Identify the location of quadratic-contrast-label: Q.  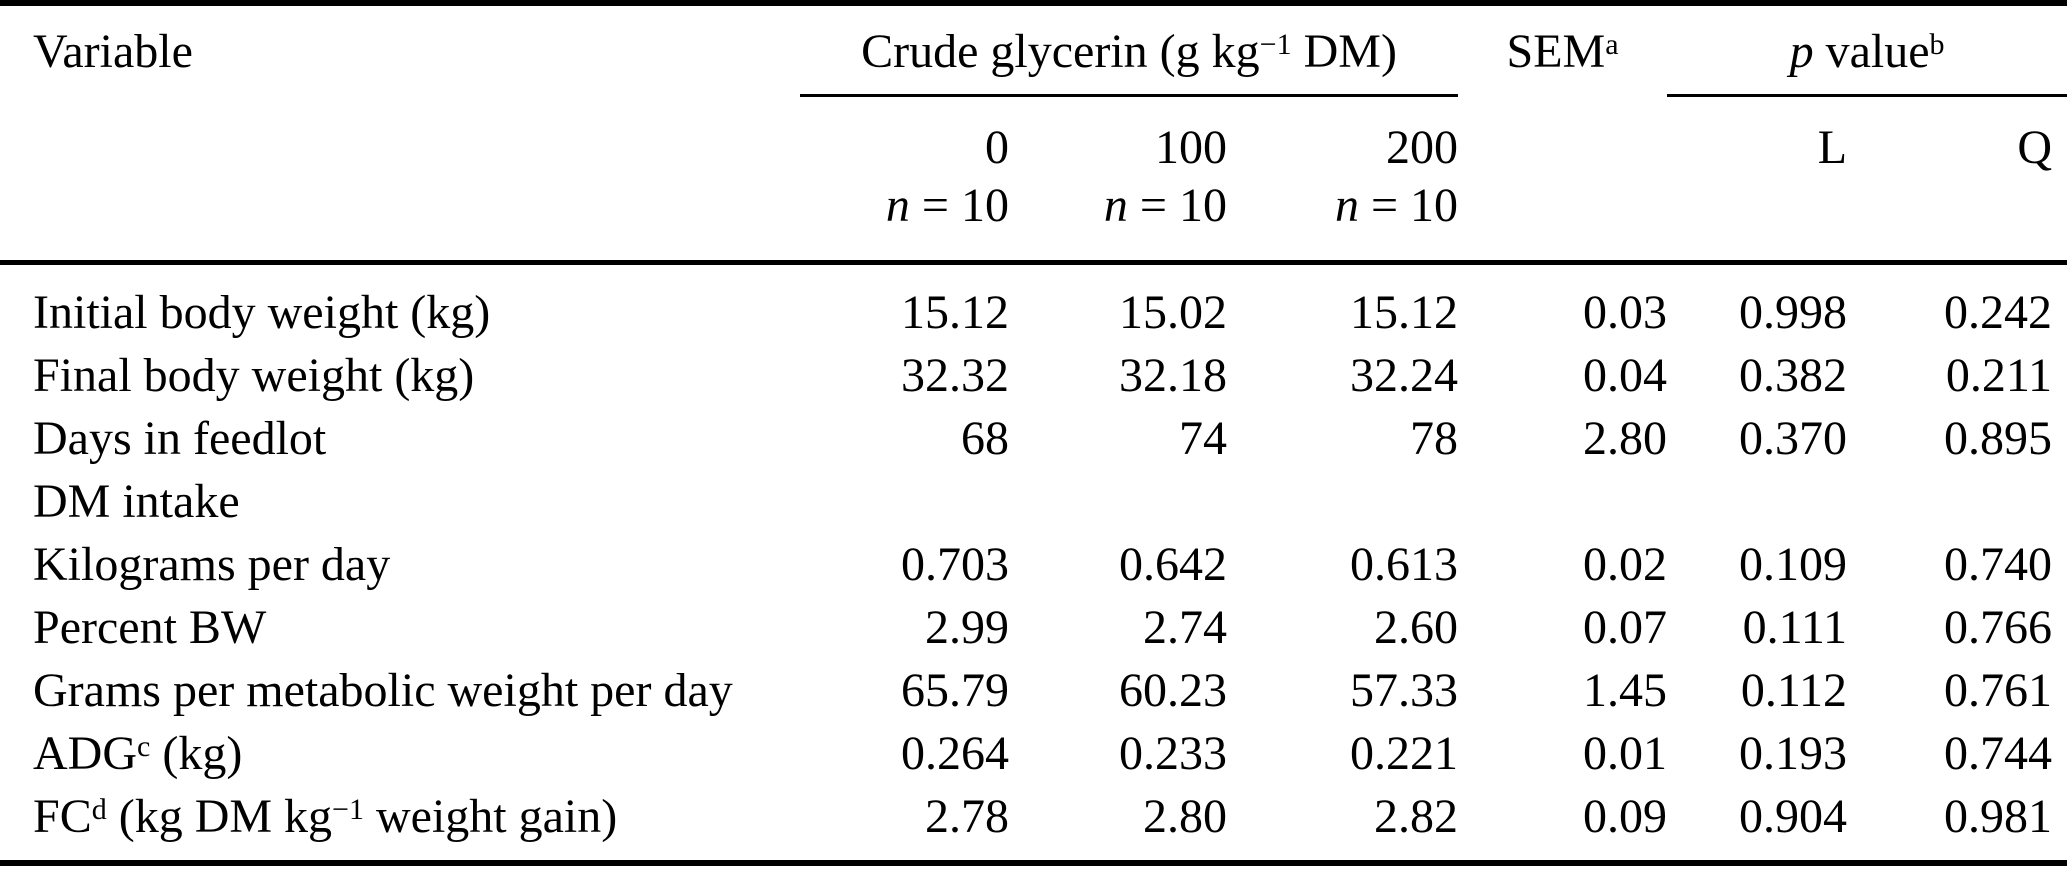
(2035, 147).